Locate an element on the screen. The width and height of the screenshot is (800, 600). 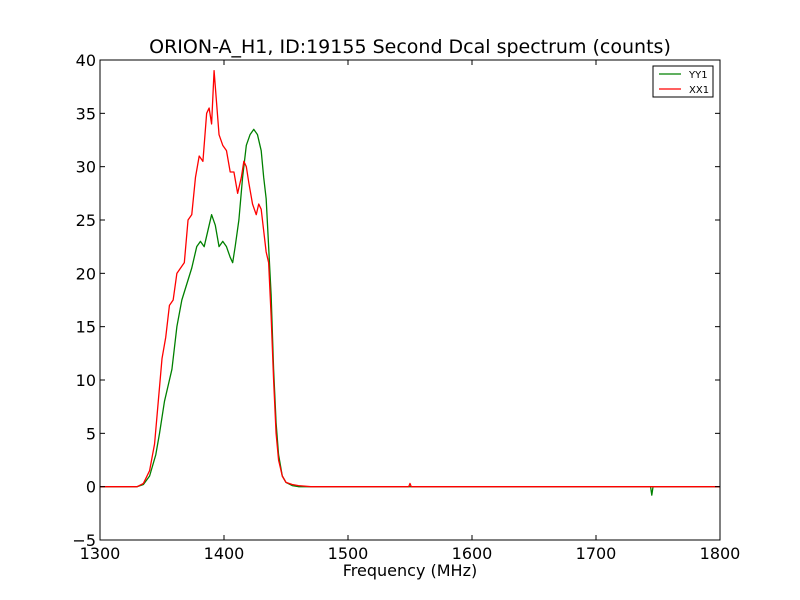
x-tick-label: 1800 is located at coordinates (720, 553).